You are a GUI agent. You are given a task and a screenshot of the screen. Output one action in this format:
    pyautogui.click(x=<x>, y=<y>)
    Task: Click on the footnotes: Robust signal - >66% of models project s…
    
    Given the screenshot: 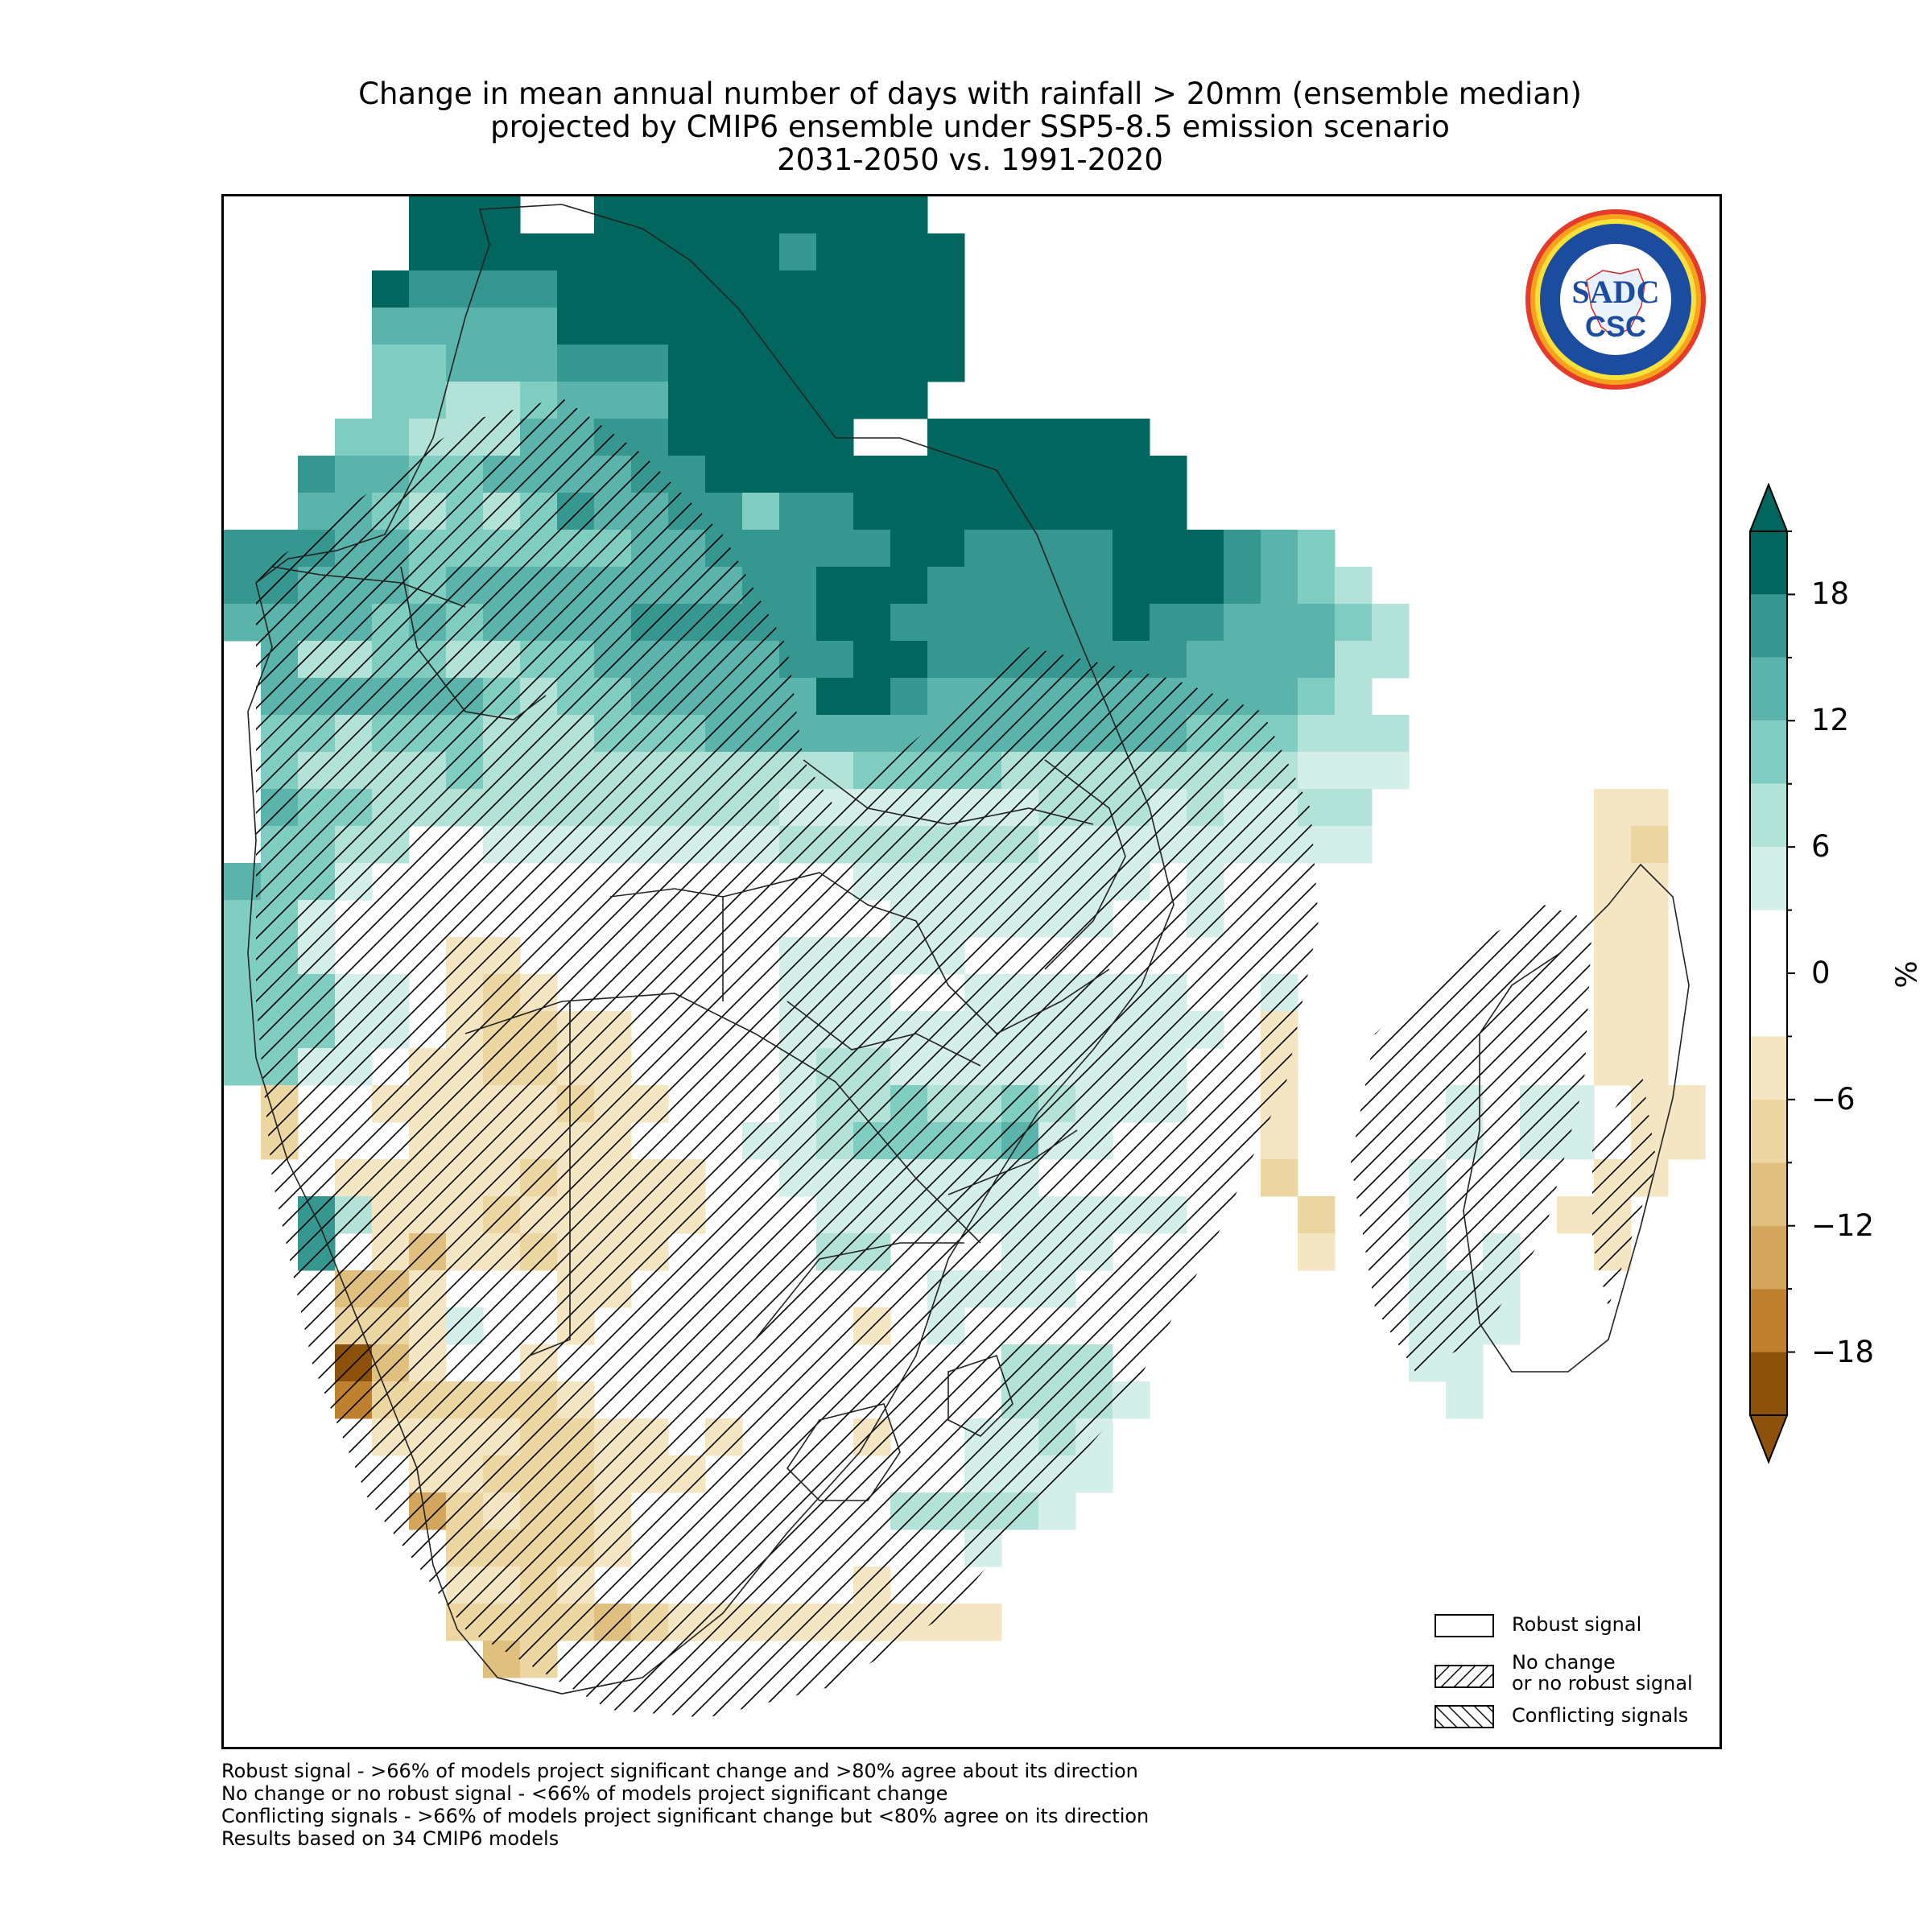 What is the action you would take?
    pyautogui.click(x=685, y=1805)
    